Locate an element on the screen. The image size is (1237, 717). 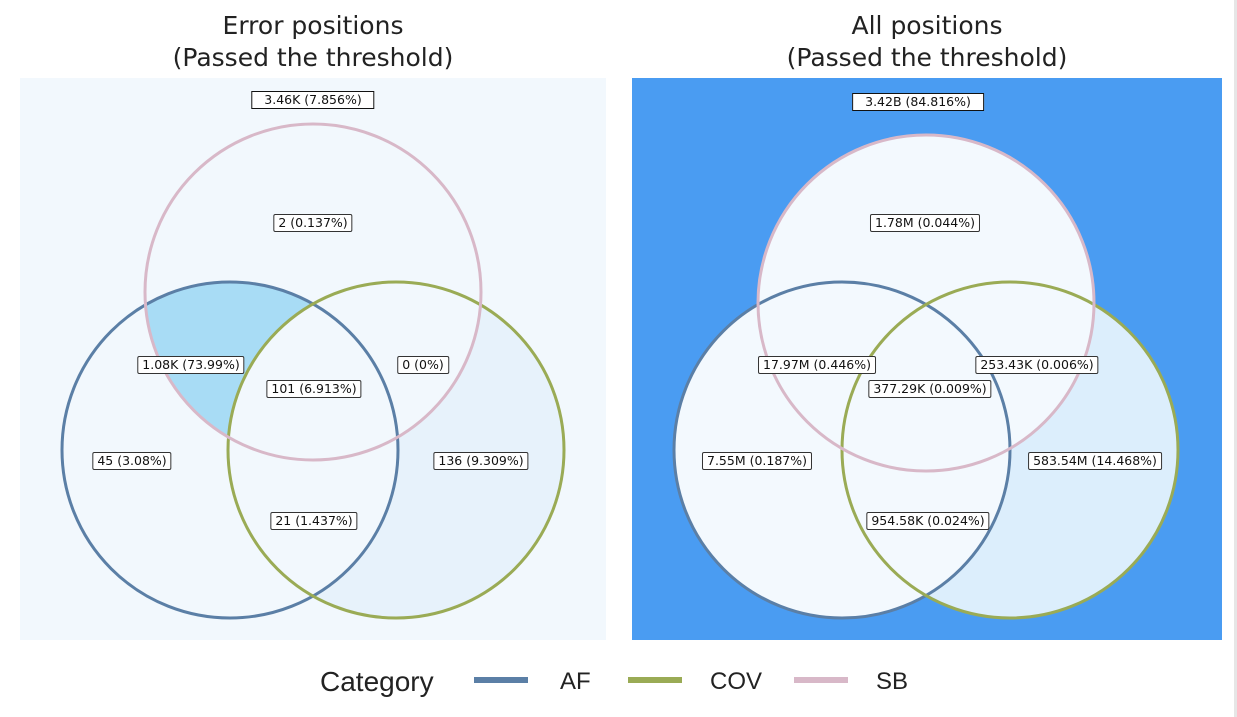
af-only-label: 7.55M (0.187%) is located at coordinates (757, 461).